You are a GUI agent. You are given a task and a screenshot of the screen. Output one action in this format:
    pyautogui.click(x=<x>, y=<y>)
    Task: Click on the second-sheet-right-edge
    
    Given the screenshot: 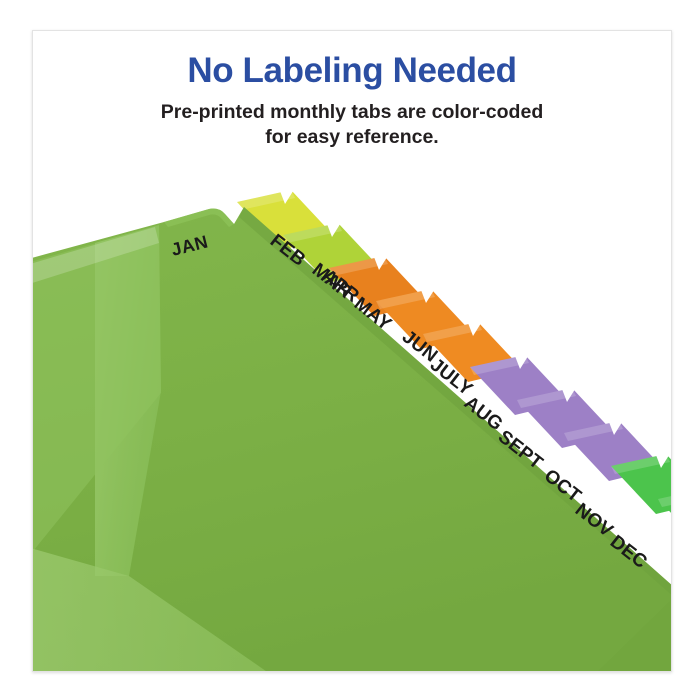 What is the action you would take?
    pyautogui.click(x=634, y=635)
    